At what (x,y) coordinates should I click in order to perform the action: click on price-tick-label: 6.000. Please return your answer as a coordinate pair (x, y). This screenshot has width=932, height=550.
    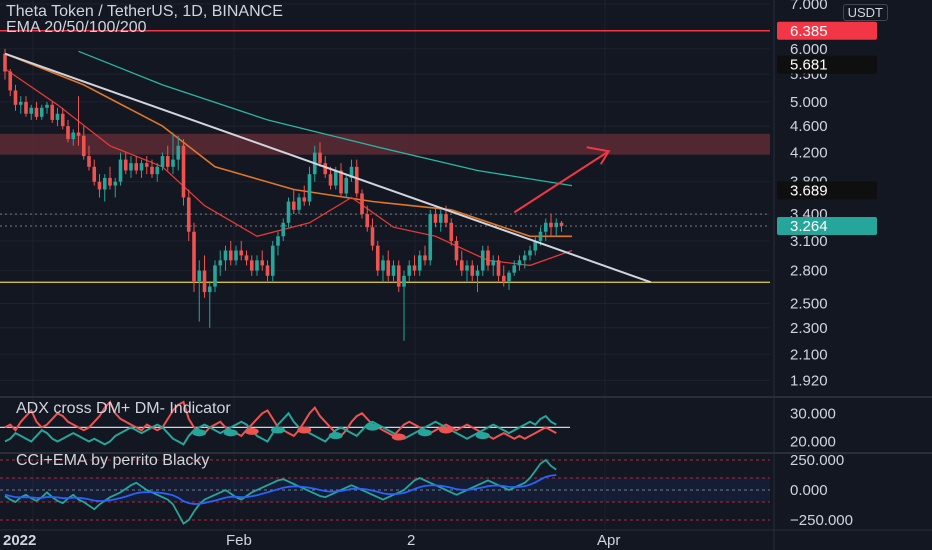
    Looking at the image, I should click on (809, 49).